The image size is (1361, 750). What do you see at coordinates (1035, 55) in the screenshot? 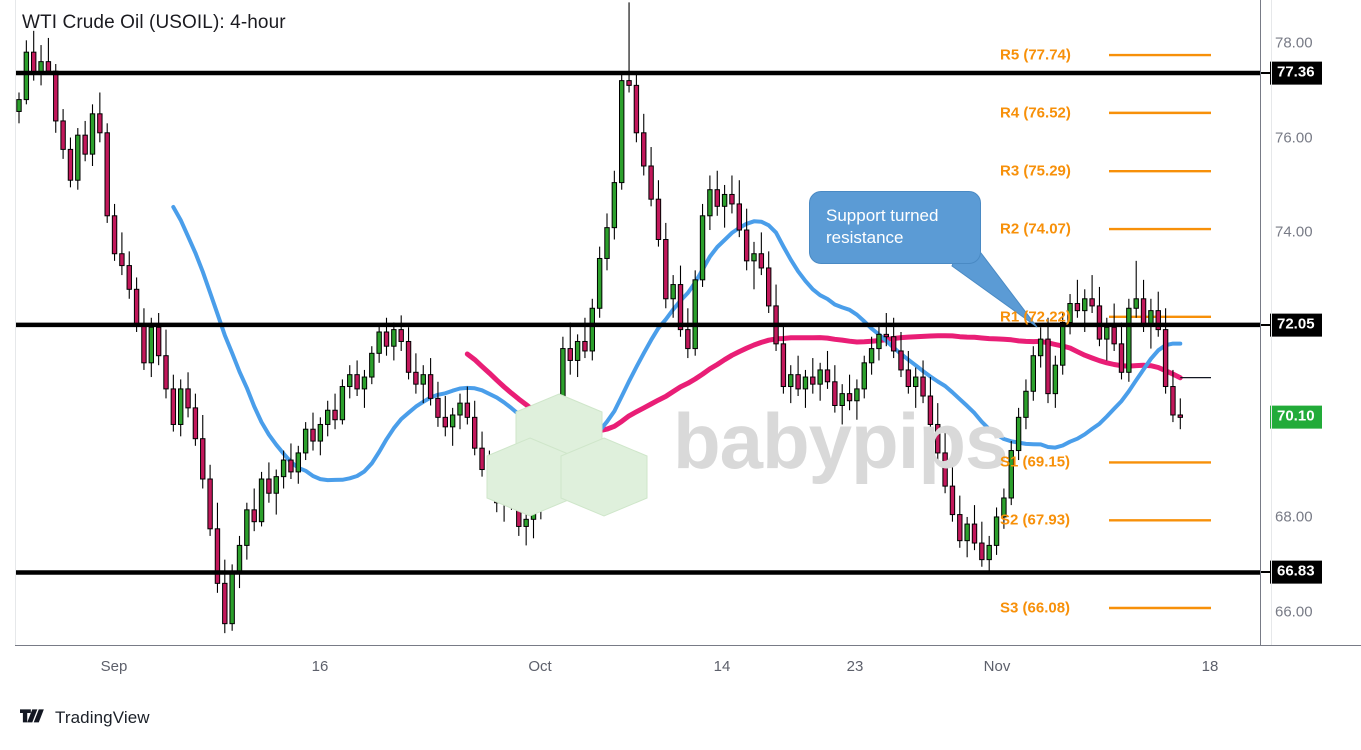
I see `pivot-label-r5: R5 (77.74)` at bounding box center [1035, 55].